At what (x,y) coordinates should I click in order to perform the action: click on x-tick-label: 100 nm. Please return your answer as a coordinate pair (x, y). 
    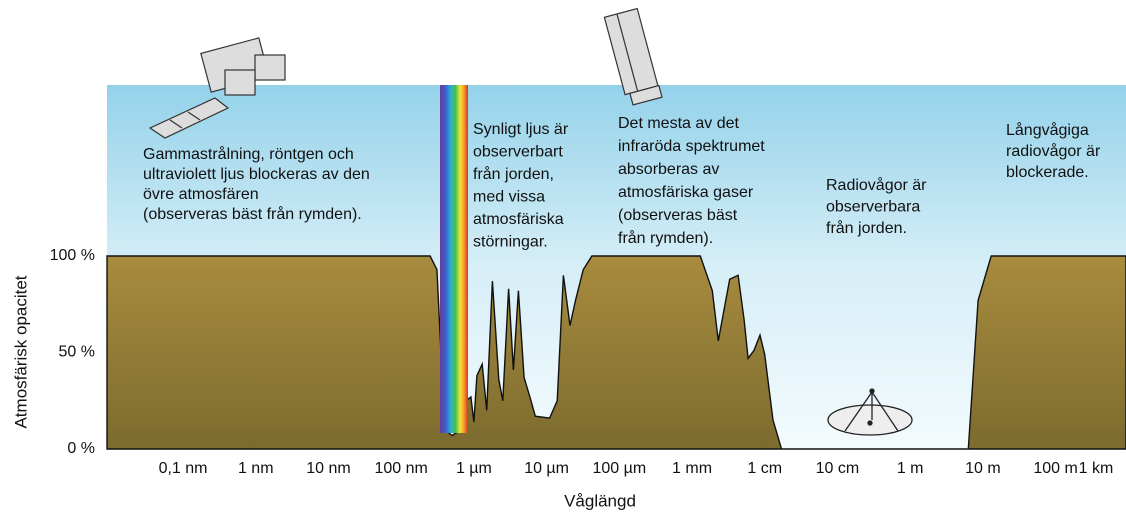
    Looking at the image, I should click on (400, 468).